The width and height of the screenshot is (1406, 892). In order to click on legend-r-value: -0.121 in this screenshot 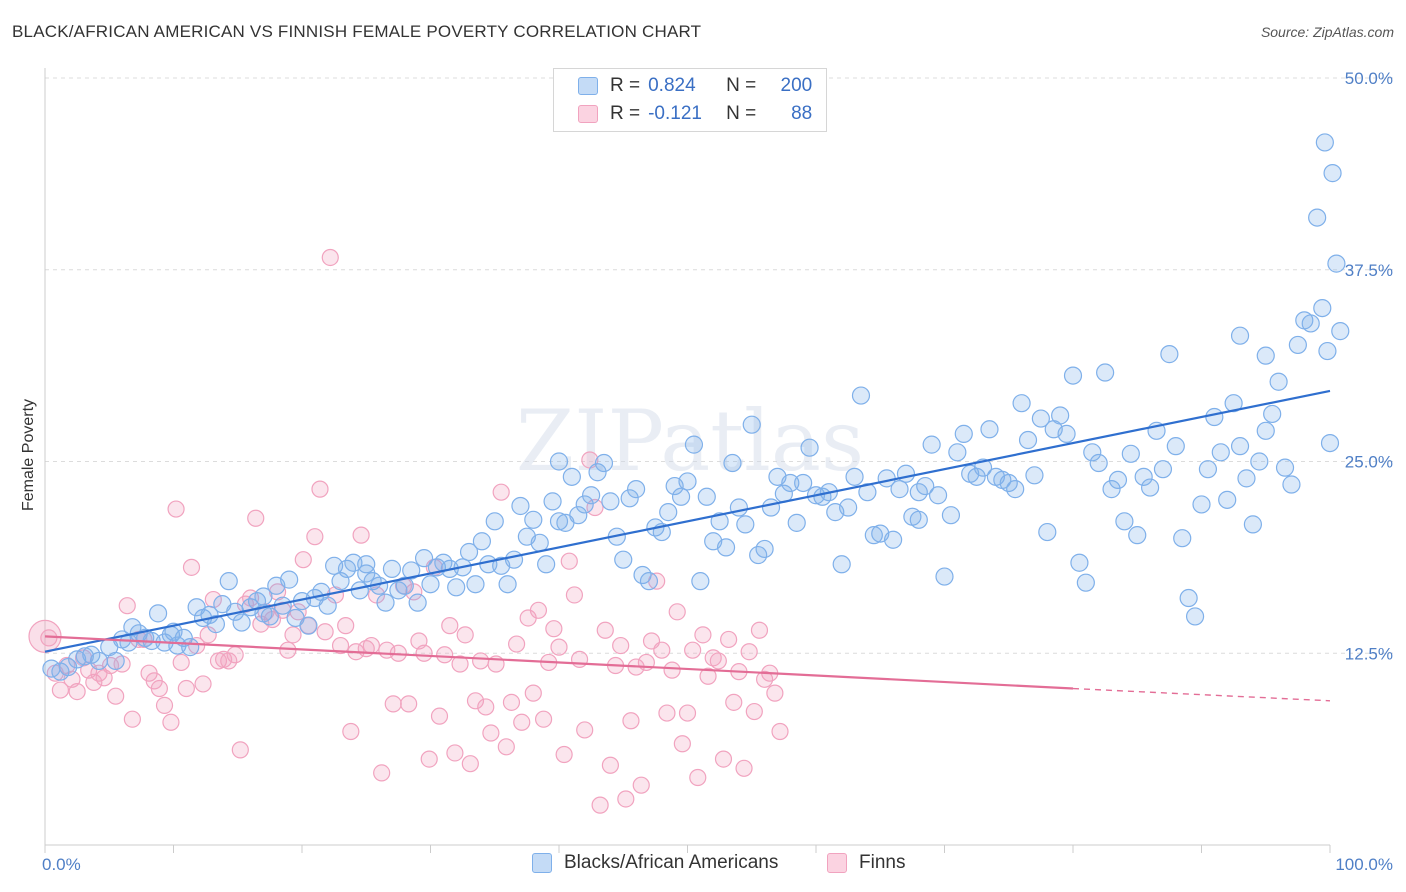, I will do `click(675, 113)`.